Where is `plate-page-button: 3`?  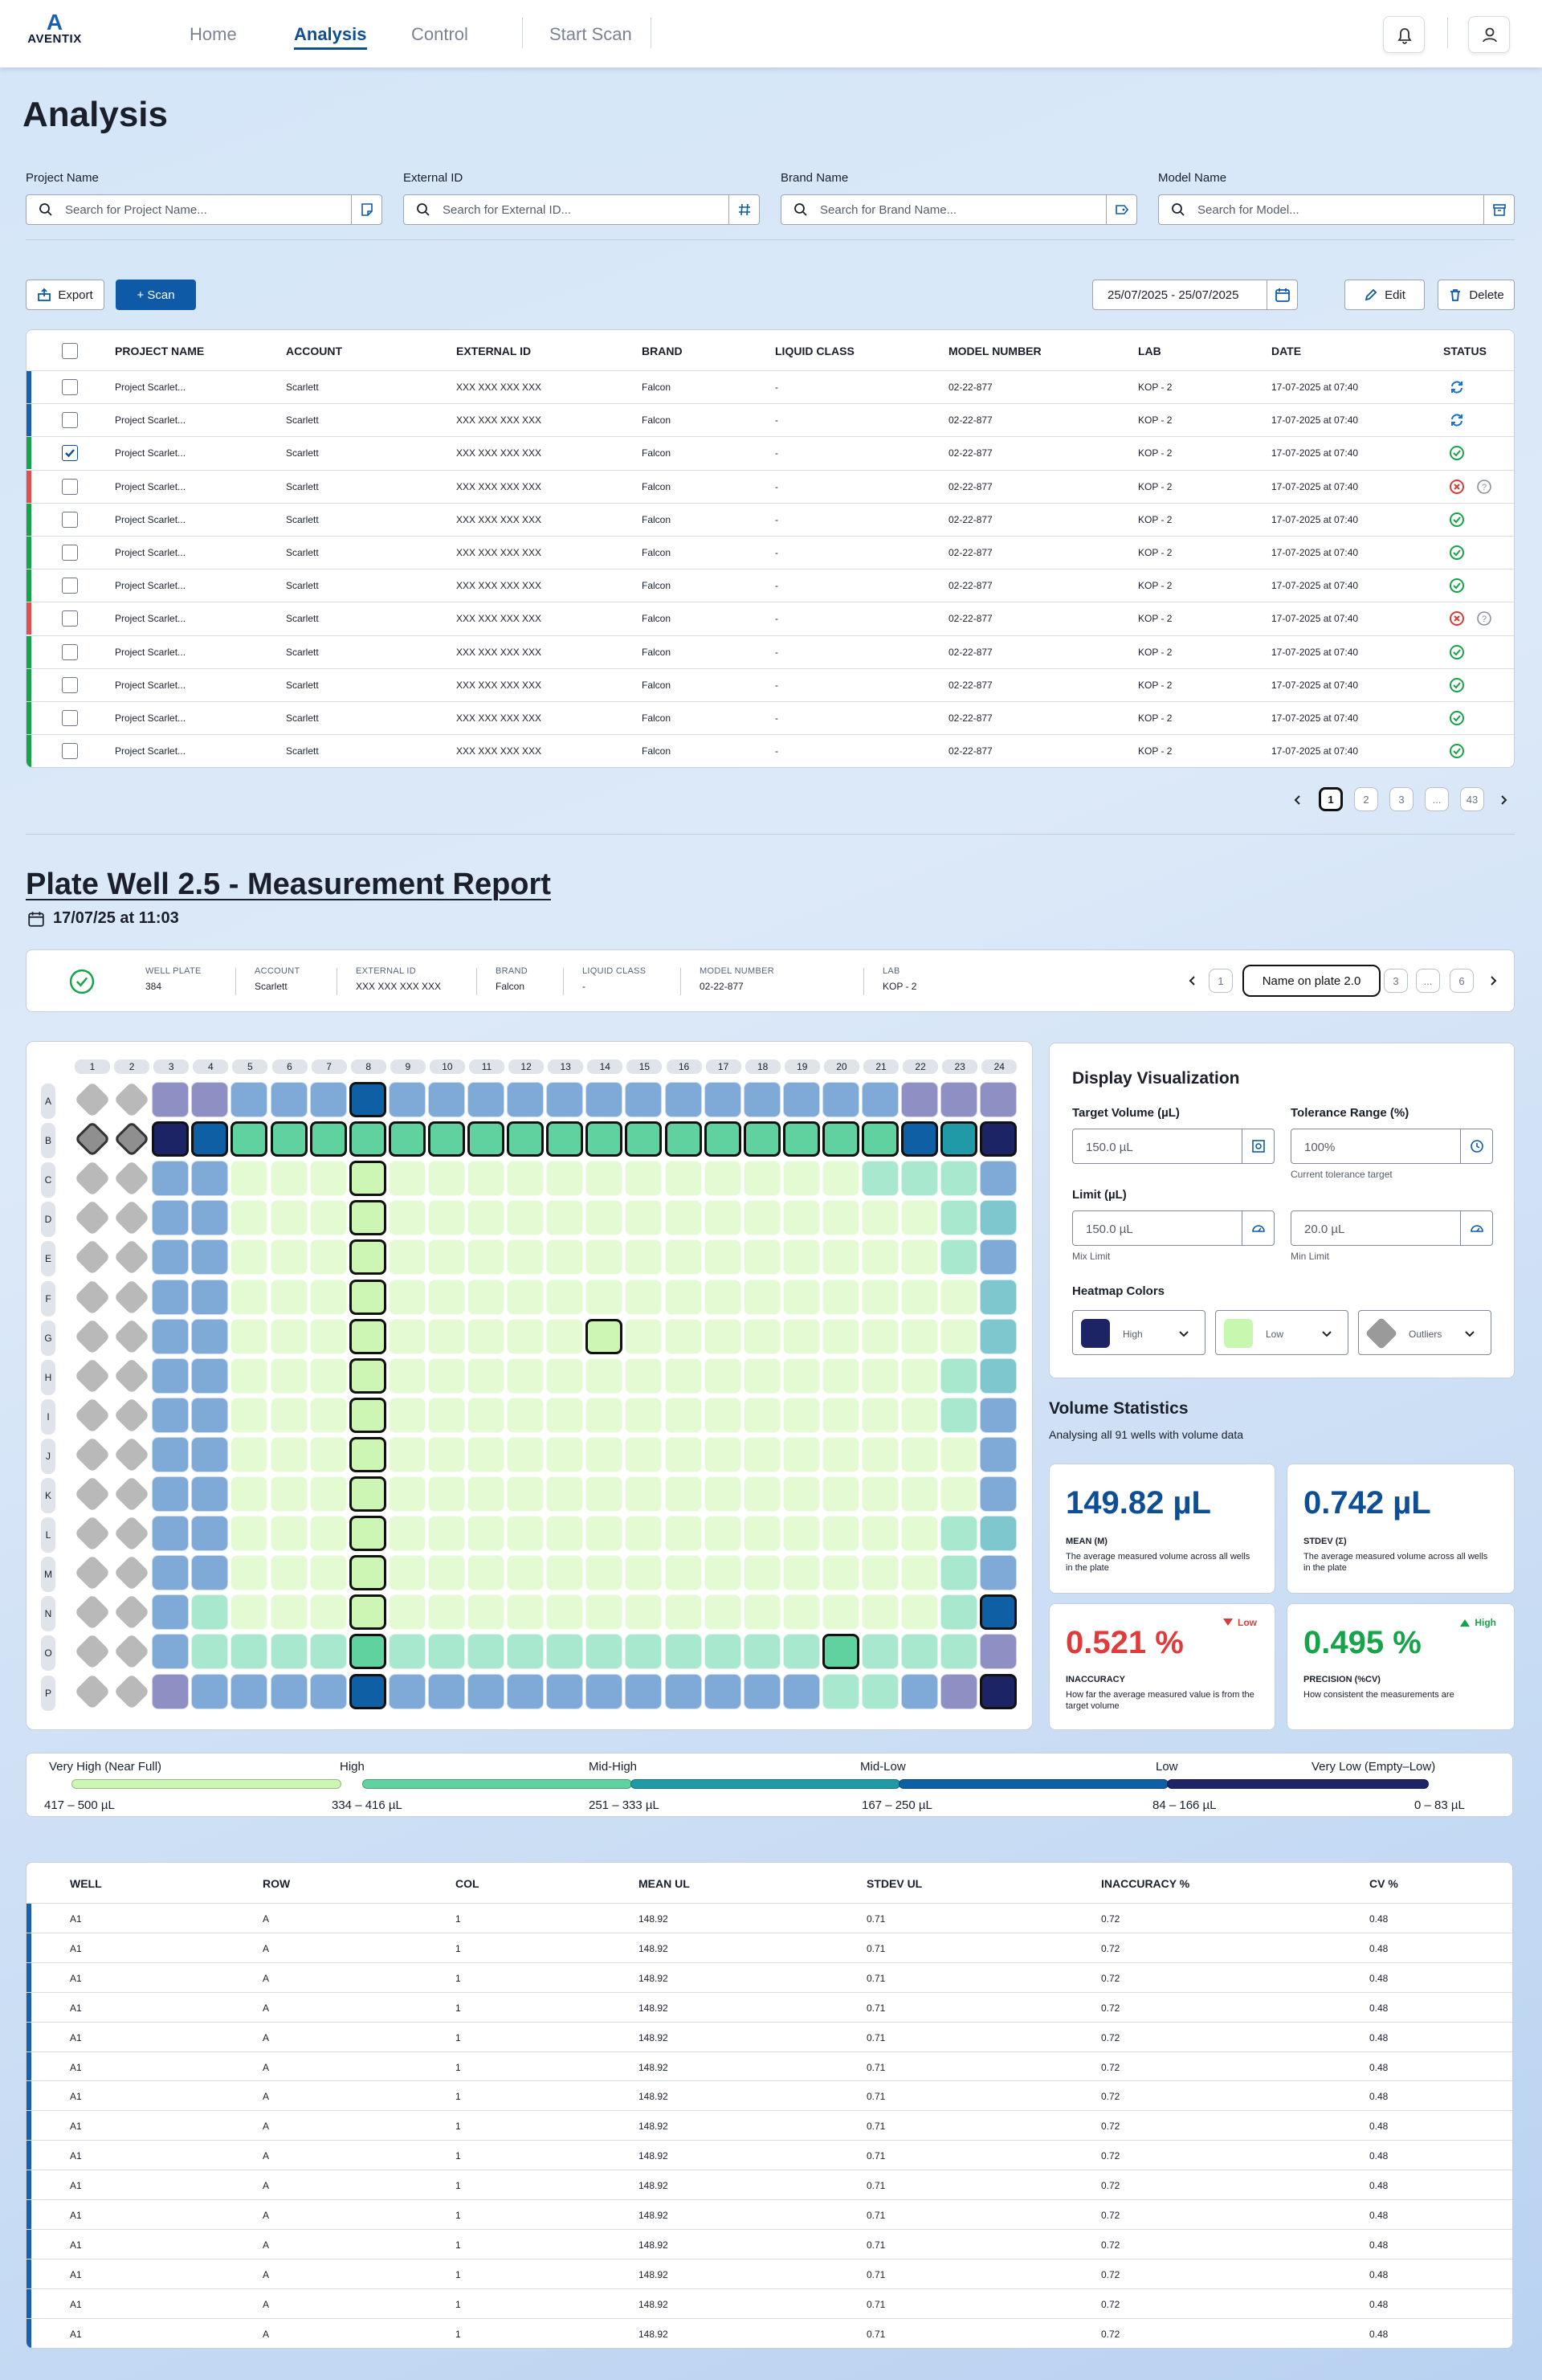 plate-page-button: 3 is located at coordinates (1396, 981).